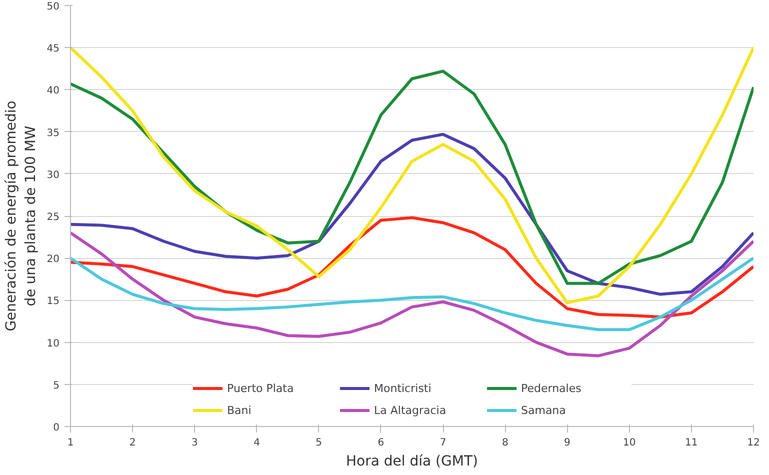 The image size is (769, 475). I want to click on x-tick-label: 8, so click(505, 443).